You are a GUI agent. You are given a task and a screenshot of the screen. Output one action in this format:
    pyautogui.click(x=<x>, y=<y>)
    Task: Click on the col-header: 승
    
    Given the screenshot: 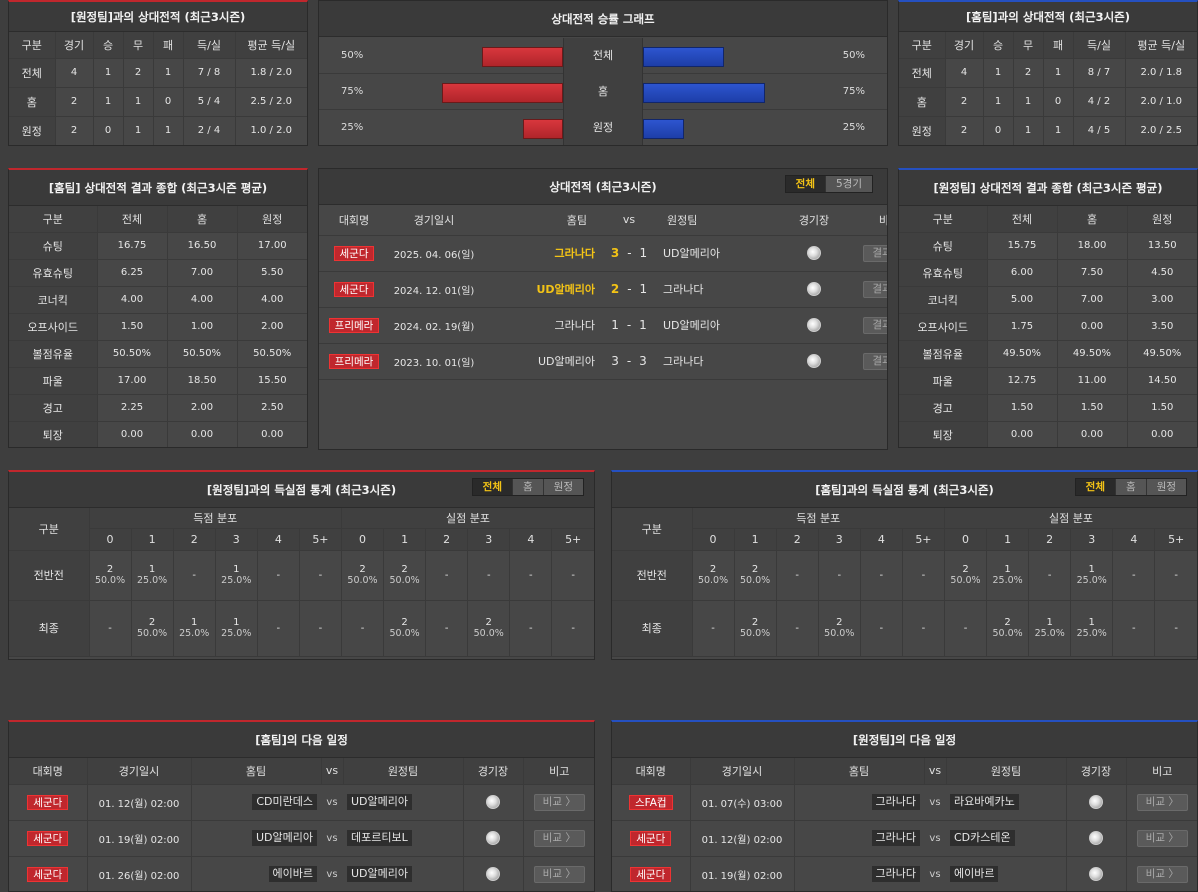 What is the action you would take?
    pyautogui.click(x=108, y=45)
    